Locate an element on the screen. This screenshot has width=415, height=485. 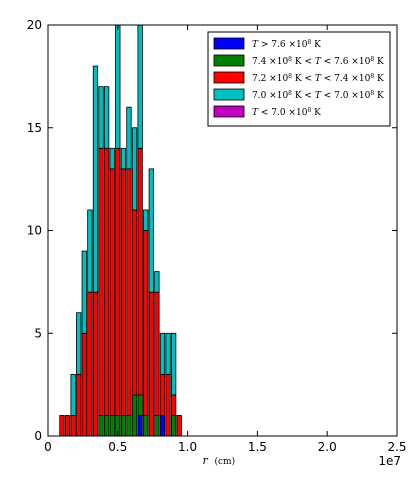
x-tick-label: 2.5 is located at coordinates (396, 447).